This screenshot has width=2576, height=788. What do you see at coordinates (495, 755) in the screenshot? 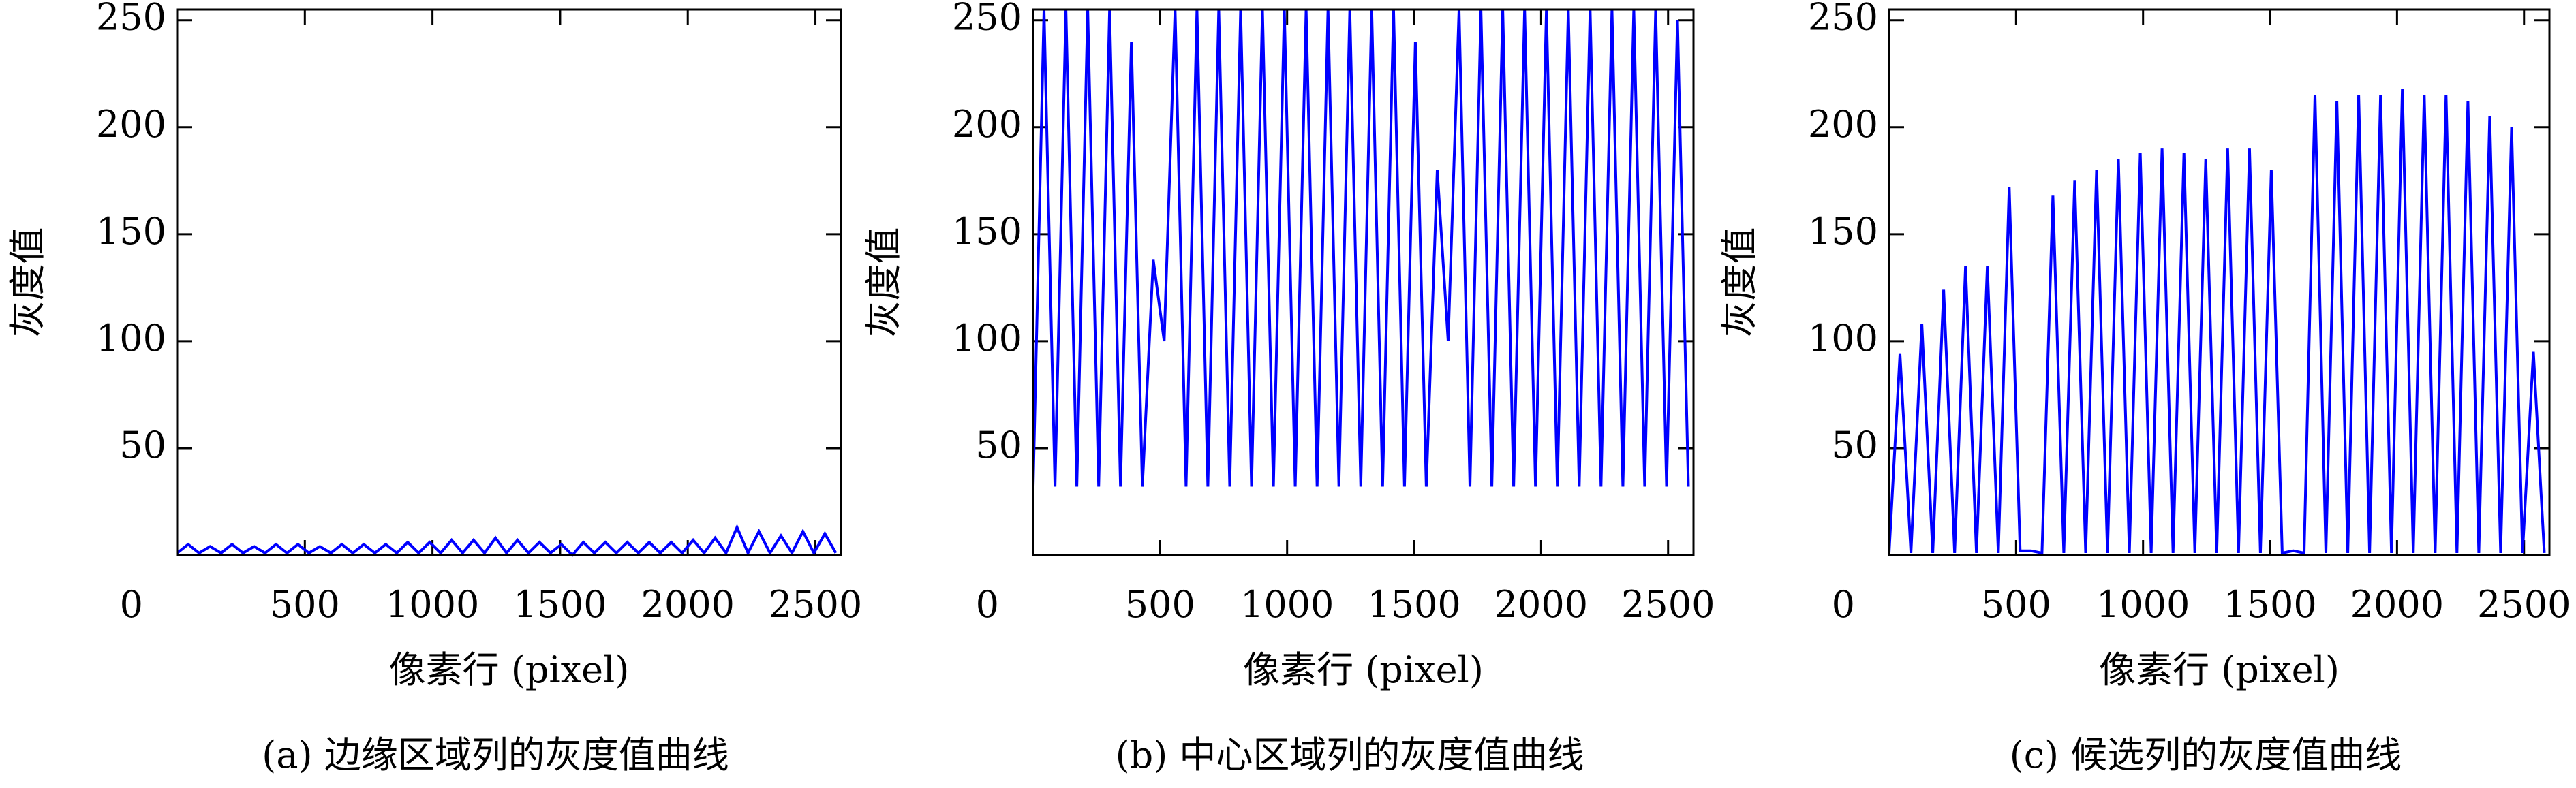
I see `caption: (a) 边缘区域列的灰度值曲线` at bounding box center [495, 755].